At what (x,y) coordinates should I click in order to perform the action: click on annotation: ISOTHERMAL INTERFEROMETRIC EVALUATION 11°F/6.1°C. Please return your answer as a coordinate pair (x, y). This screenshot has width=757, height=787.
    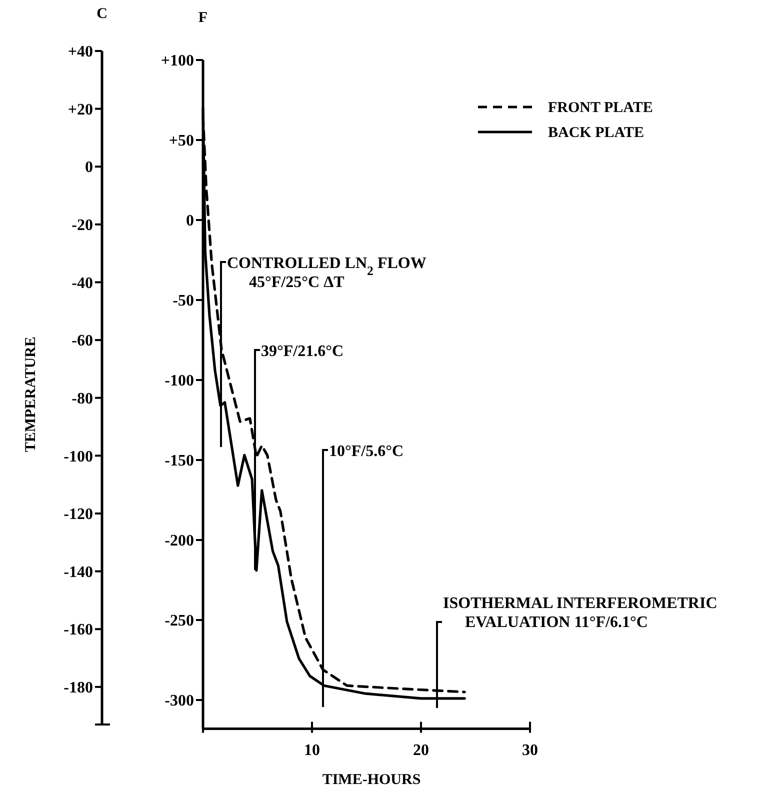
    Looking at the image, I should click on (580, 613).